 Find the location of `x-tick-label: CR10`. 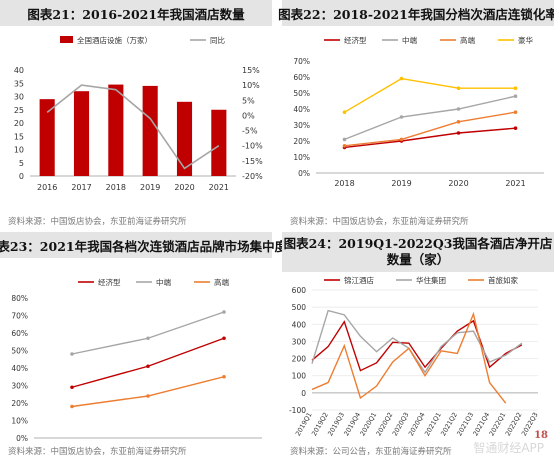

x-tick-label: CR10 is located at coordinates (223, 444).